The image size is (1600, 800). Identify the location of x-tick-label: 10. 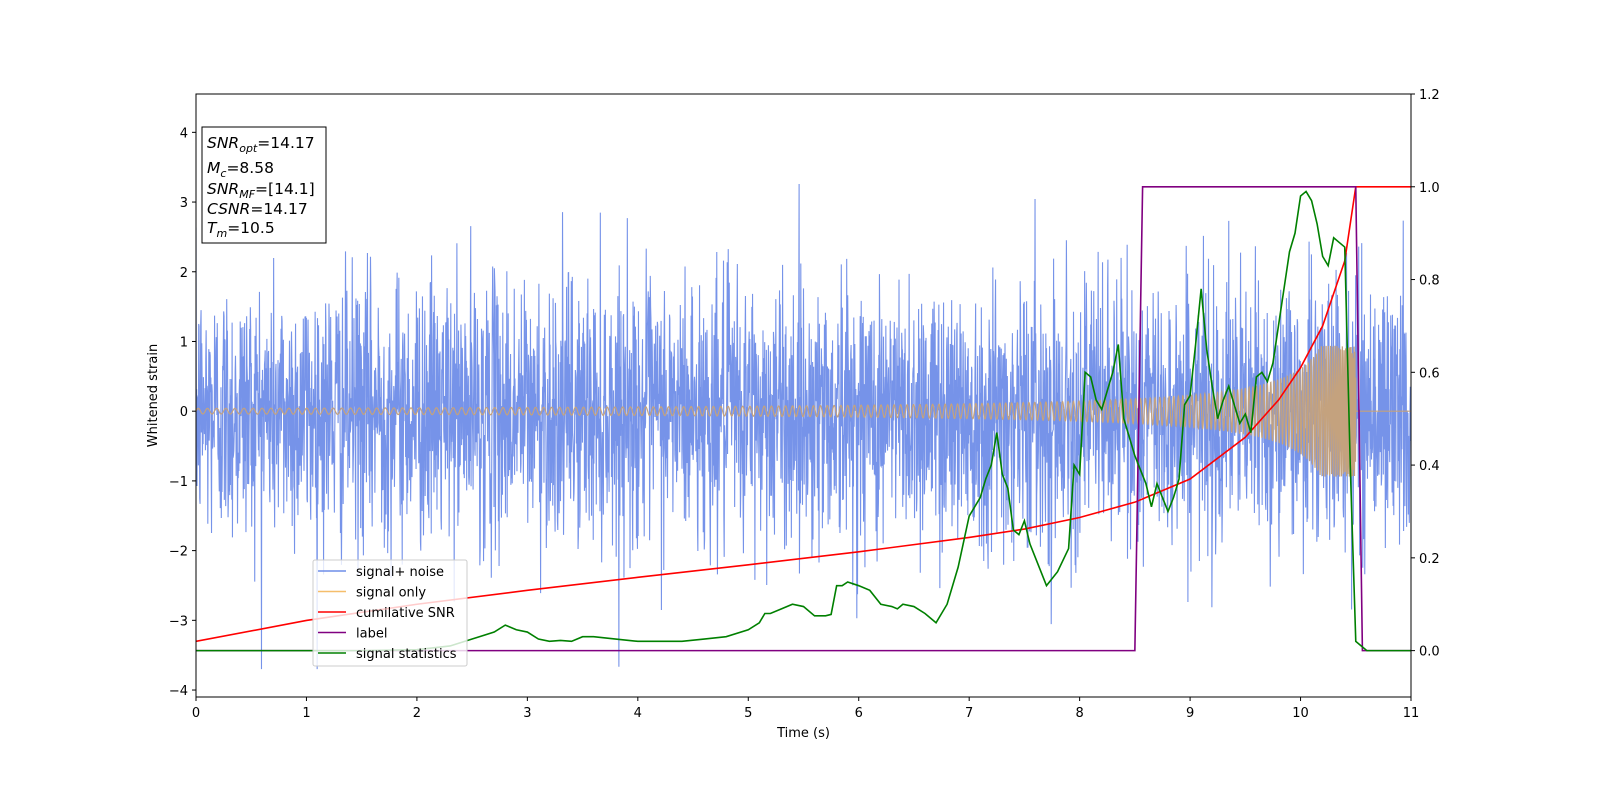
(1300, 713).